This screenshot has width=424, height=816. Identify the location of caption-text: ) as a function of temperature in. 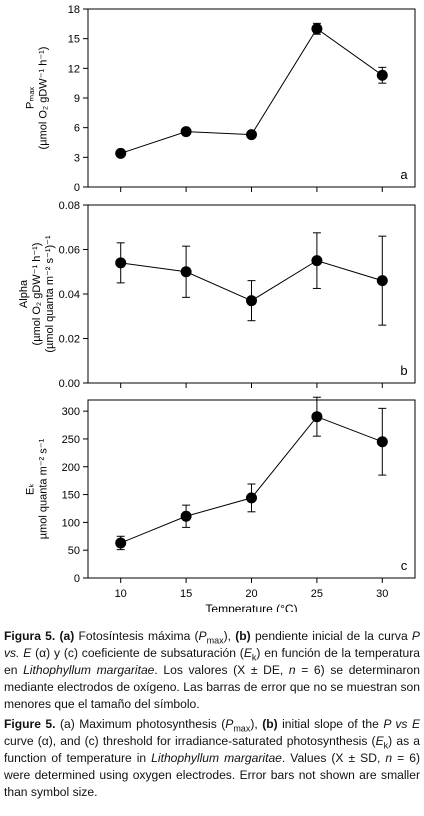
(212, 749).